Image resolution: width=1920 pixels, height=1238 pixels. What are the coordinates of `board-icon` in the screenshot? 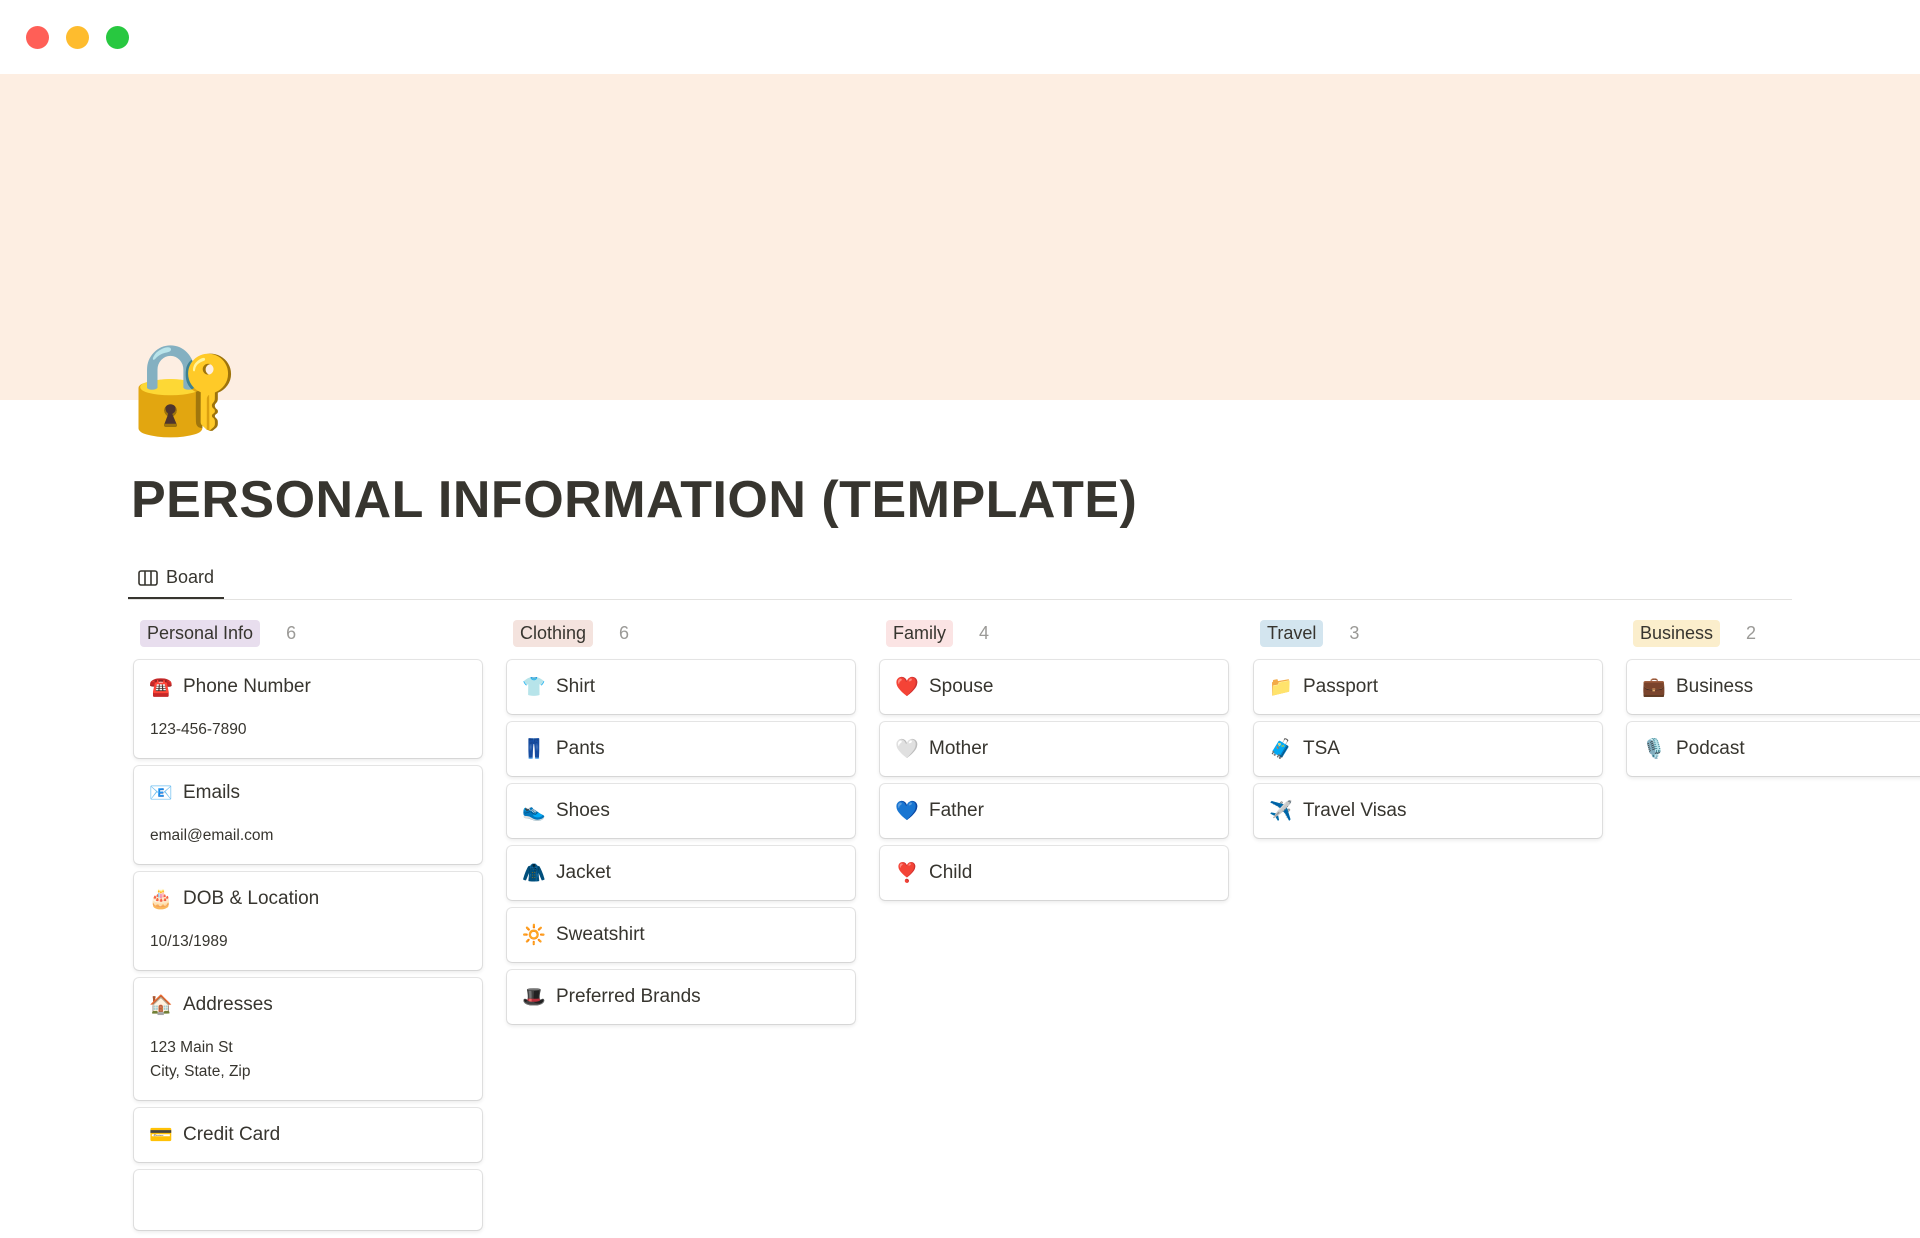 It's located at (148, 577).